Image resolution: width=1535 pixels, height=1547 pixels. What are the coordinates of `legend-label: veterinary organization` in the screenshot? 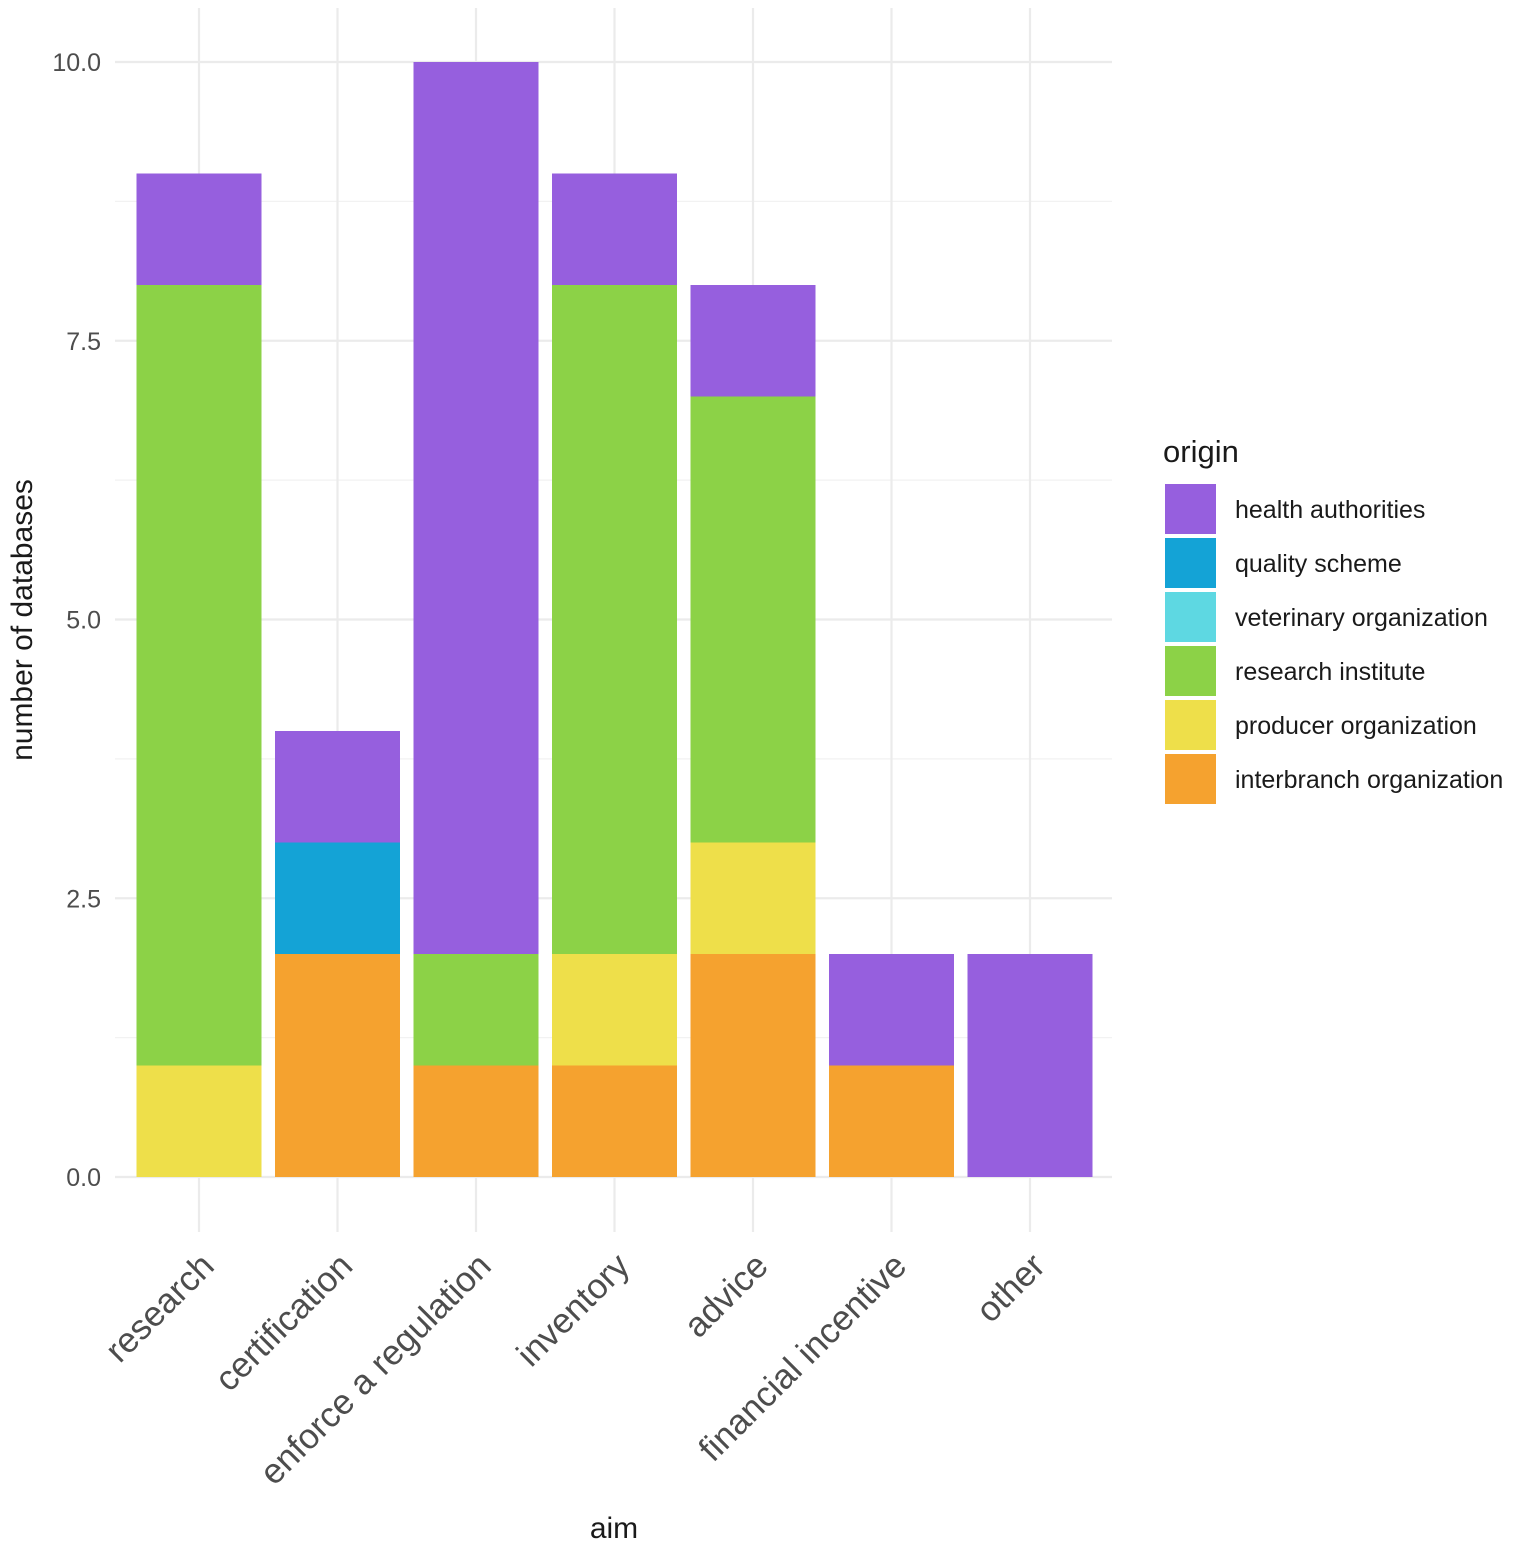 It's located at (1361, 618).